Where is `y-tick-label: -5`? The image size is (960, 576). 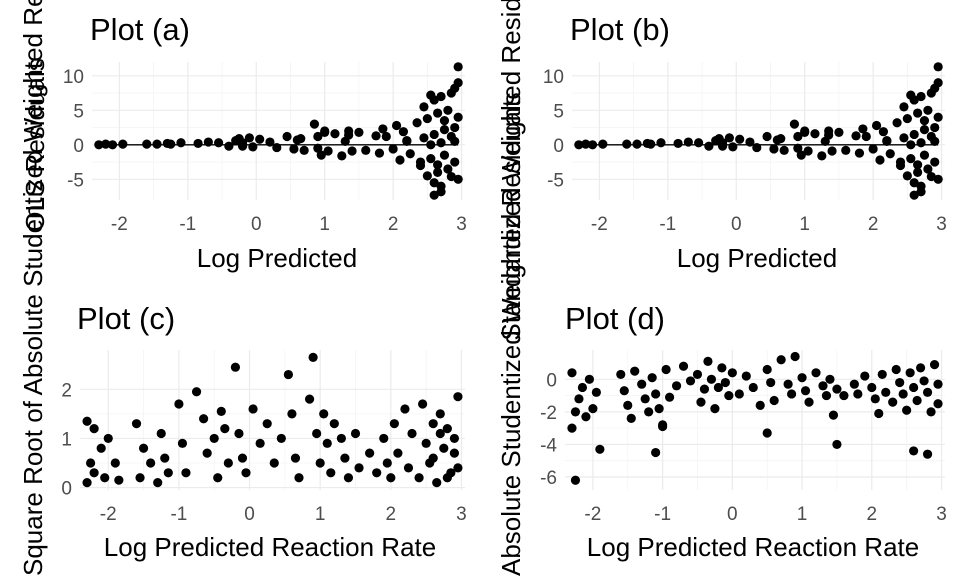 y-tick-label: -5 is located at coordinates (555, 180).